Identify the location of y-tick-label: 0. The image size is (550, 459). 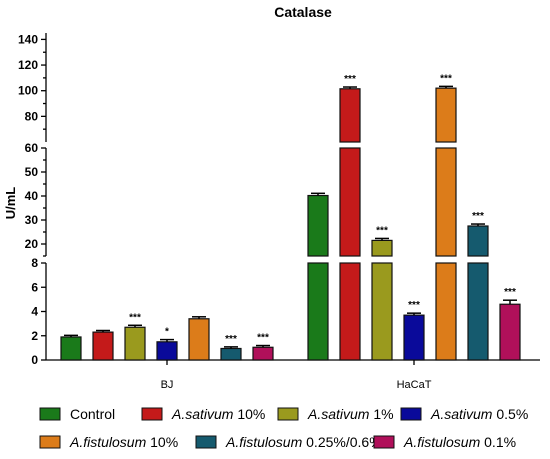
(34, 360).